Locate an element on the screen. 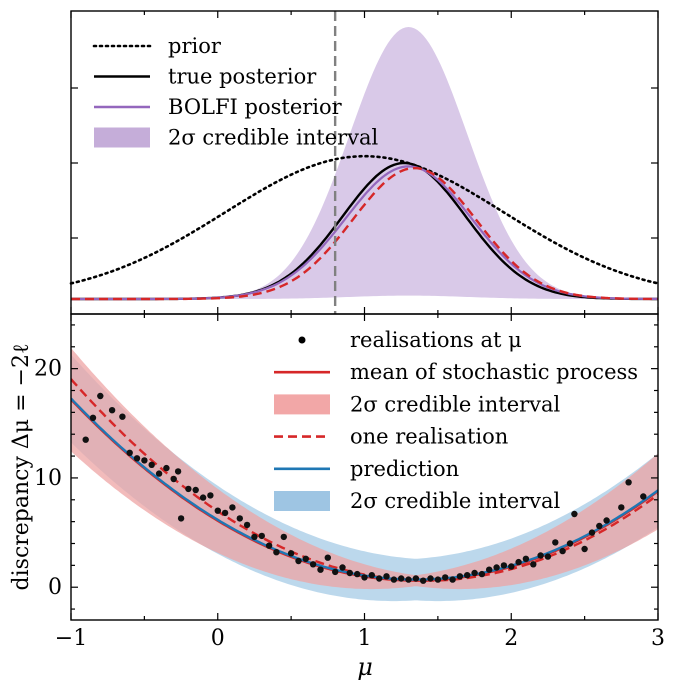  legend-label: realisations at μ is located at coordinates (436, 340).